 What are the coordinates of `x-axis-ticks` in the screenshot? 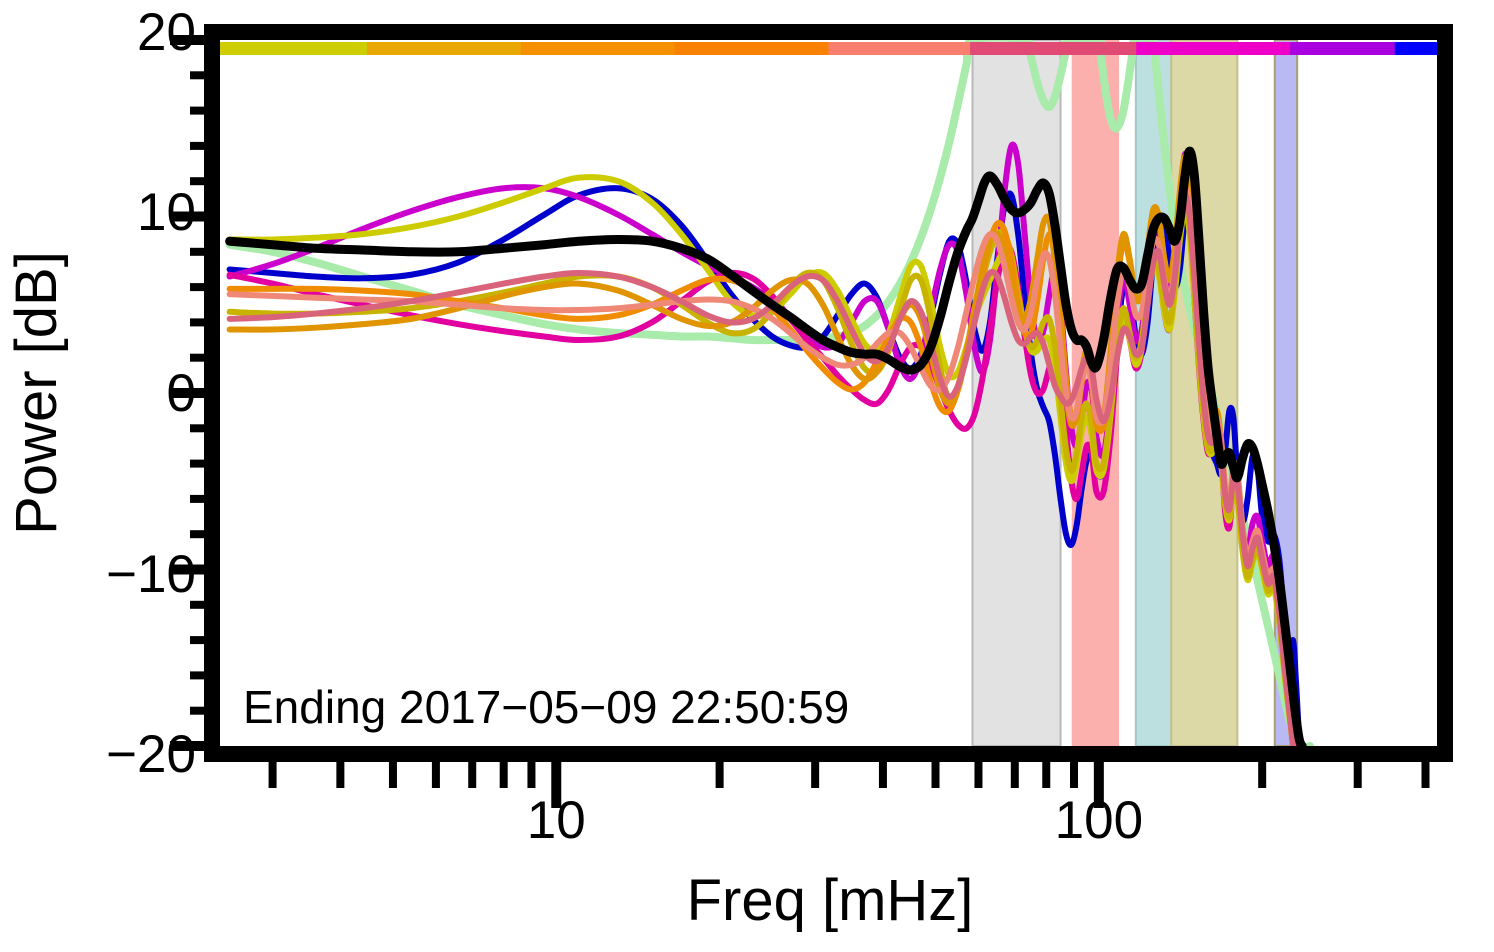 It's located at (849, 785).